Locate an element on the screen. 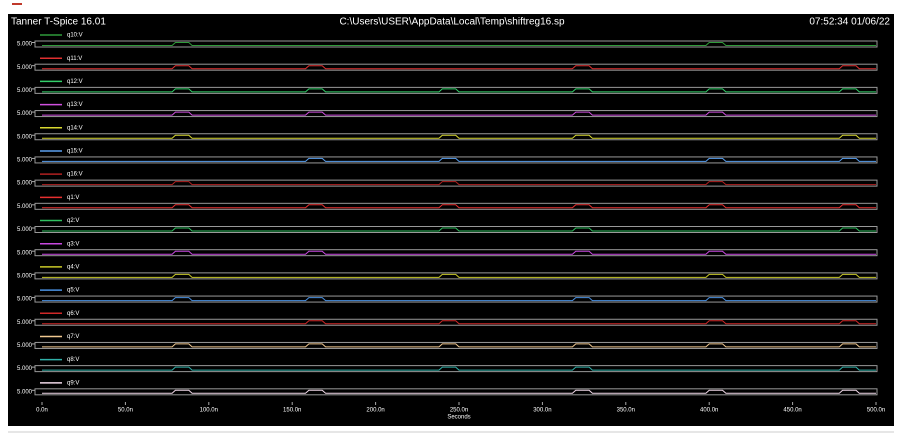  legend-label: q11:V is located at coordinates (74, 59).